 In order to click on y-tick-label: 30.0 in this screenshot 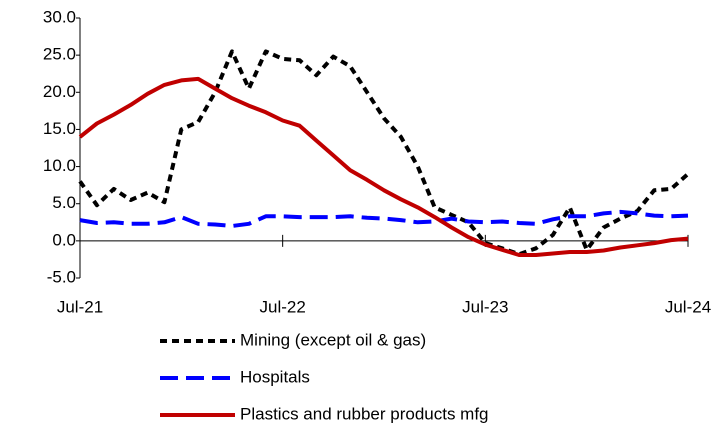, I will do `click(59, 16)`.